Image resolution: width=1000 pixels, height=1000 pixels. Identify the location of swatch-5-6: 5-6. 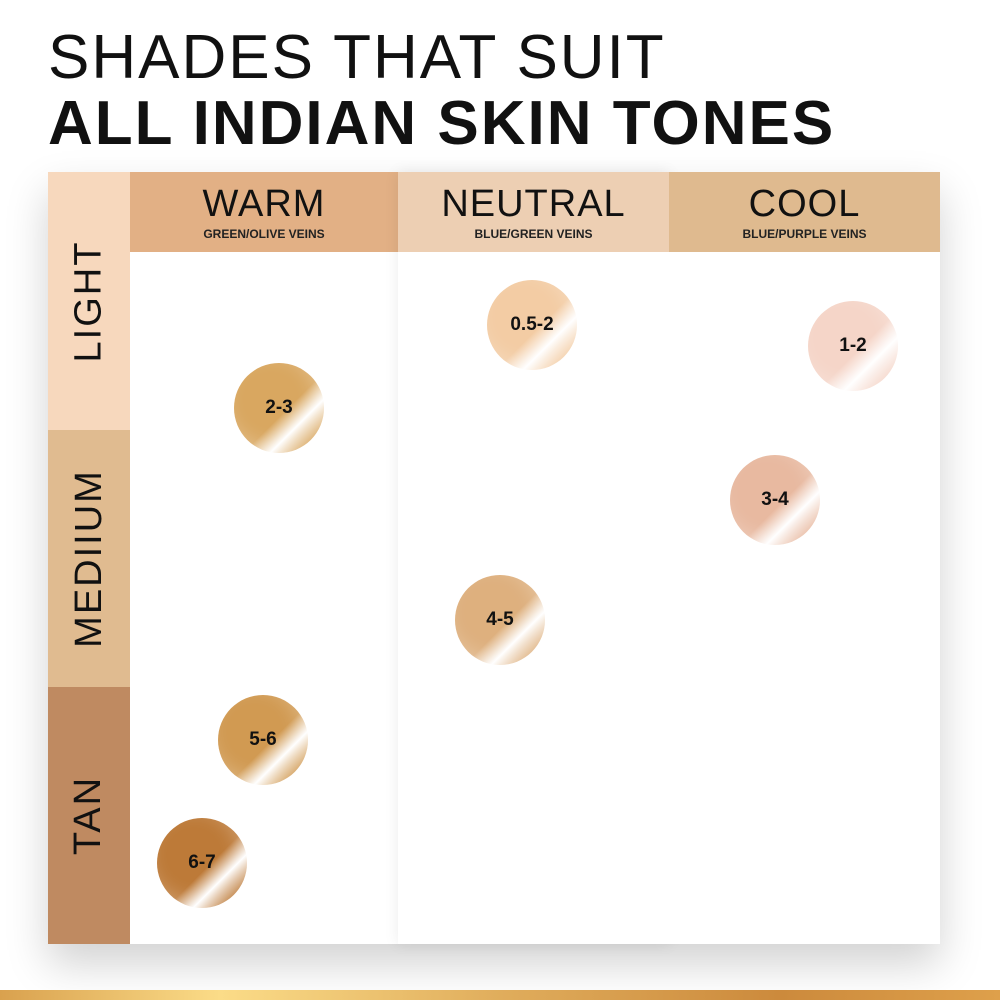
(263, 740).